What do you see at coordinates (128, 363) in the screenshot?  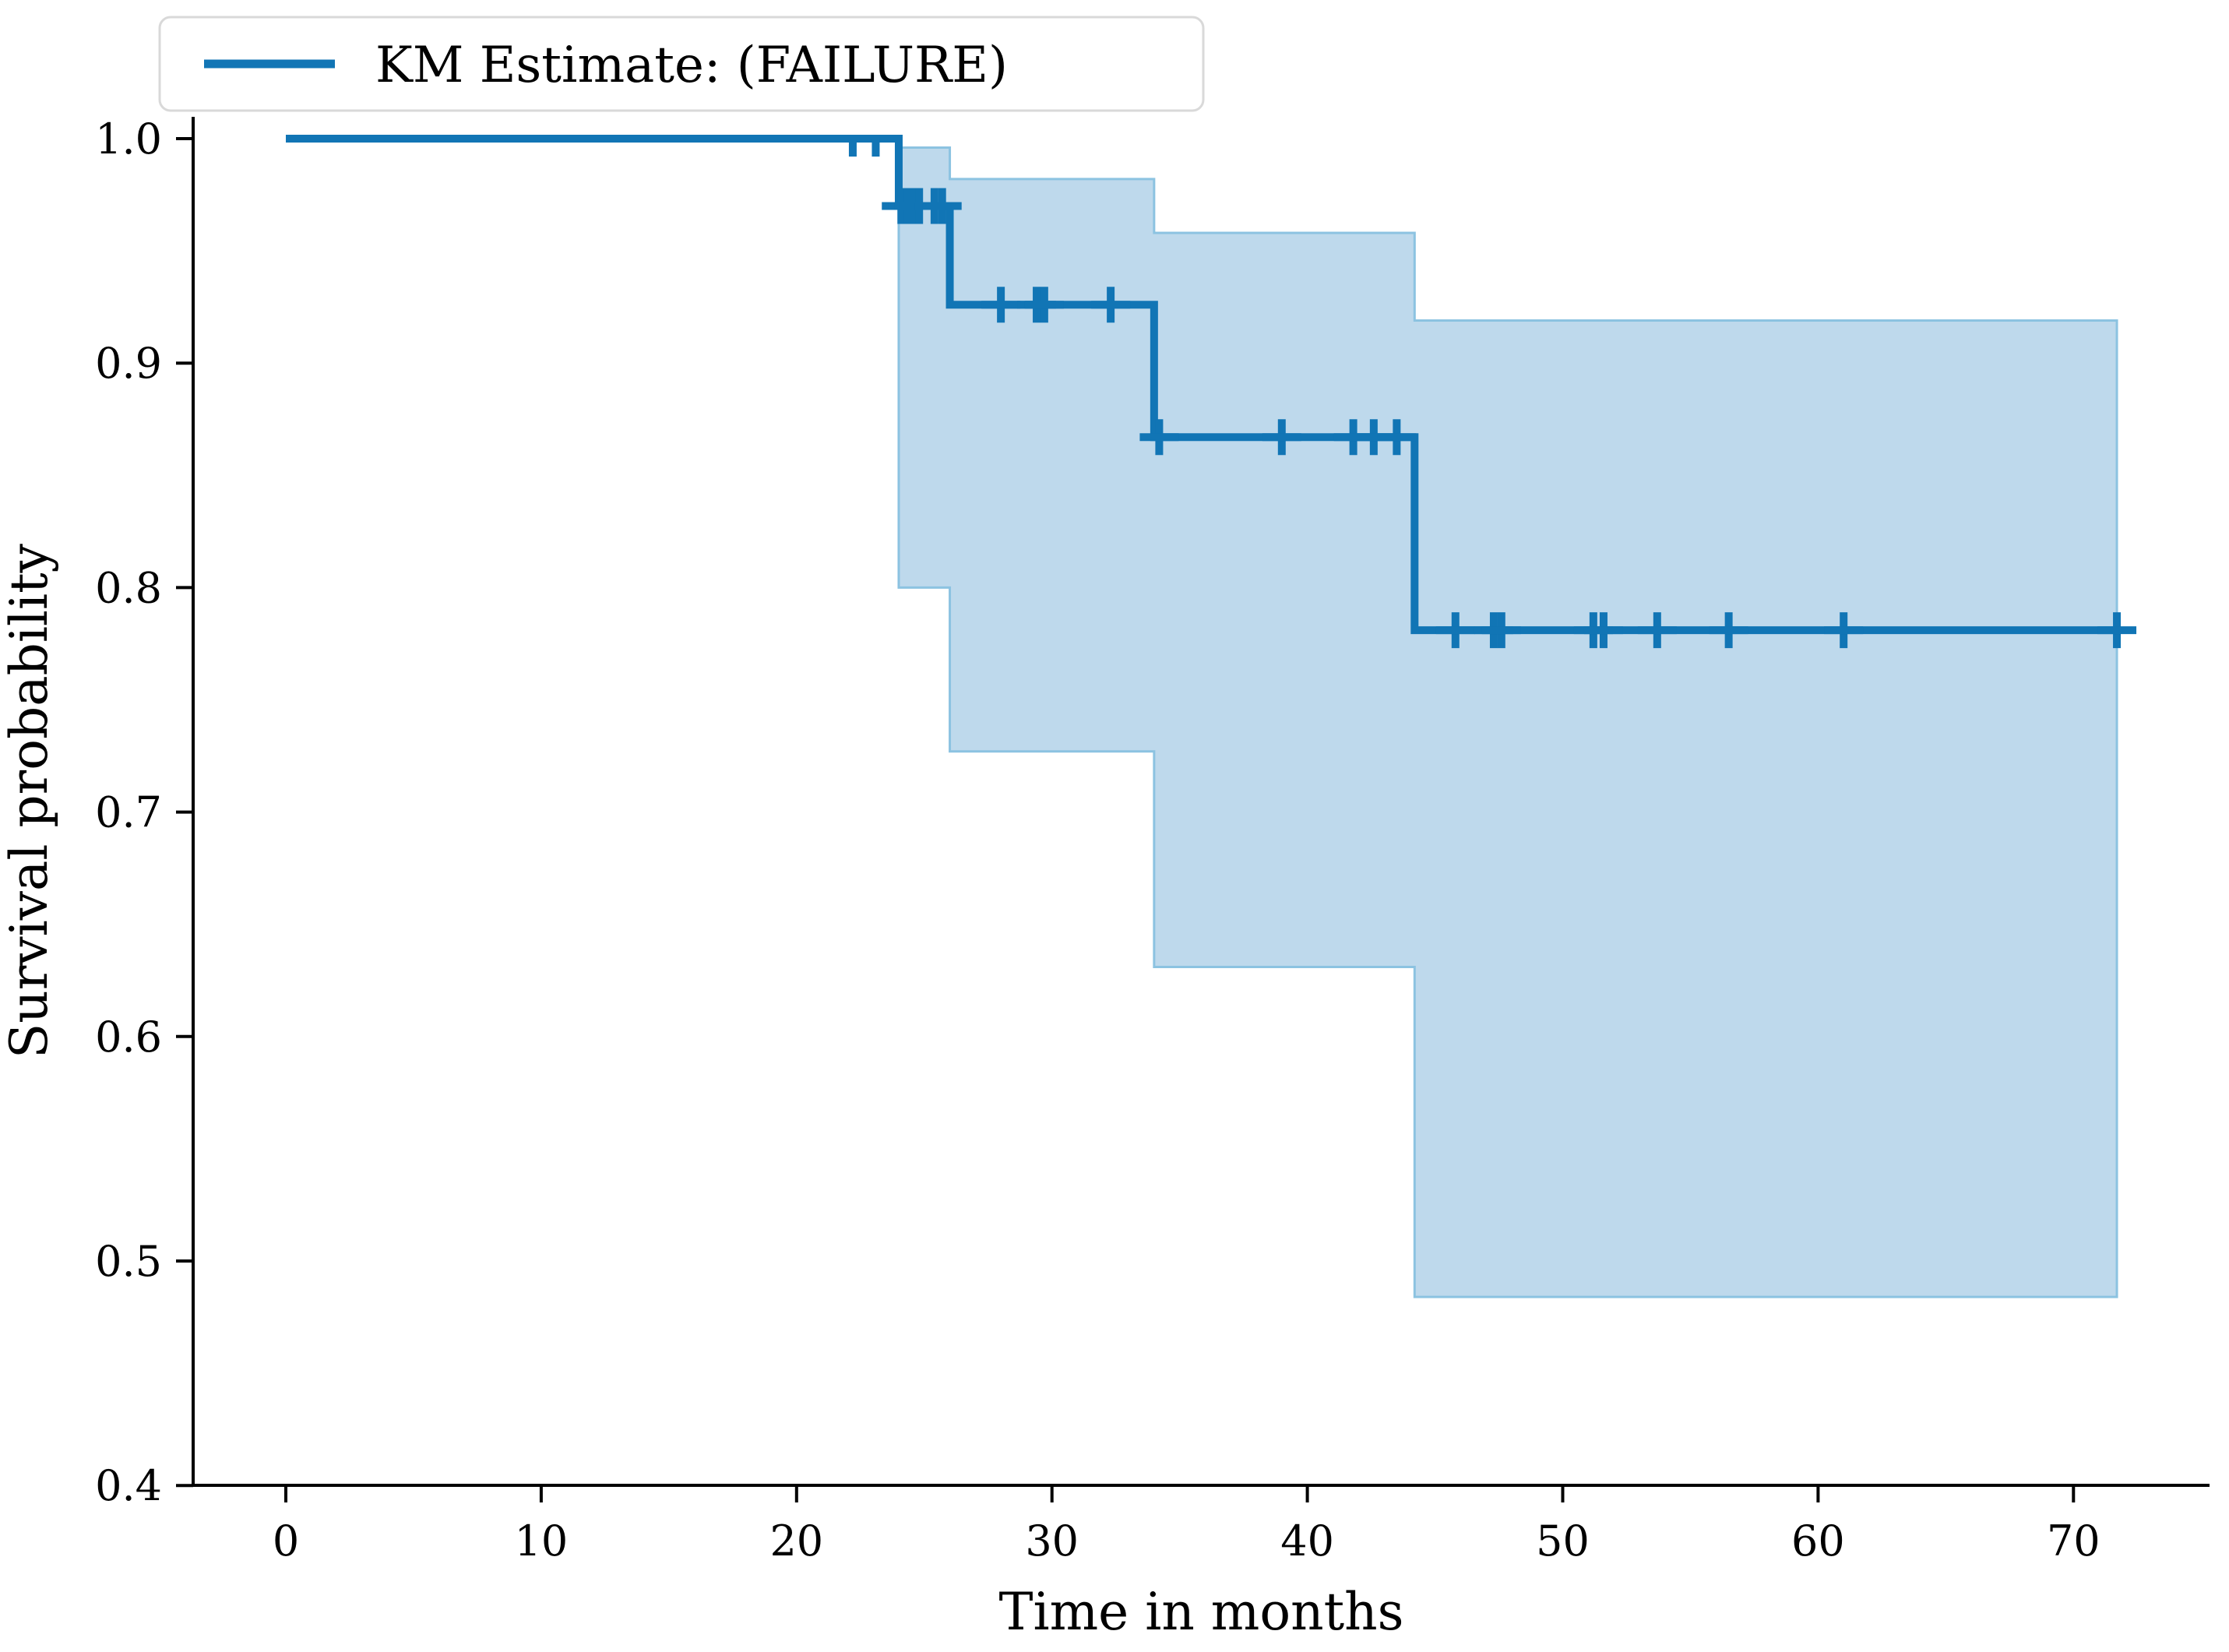 I see `y-tick-label: 0.9` at bounding box center [128, 363].